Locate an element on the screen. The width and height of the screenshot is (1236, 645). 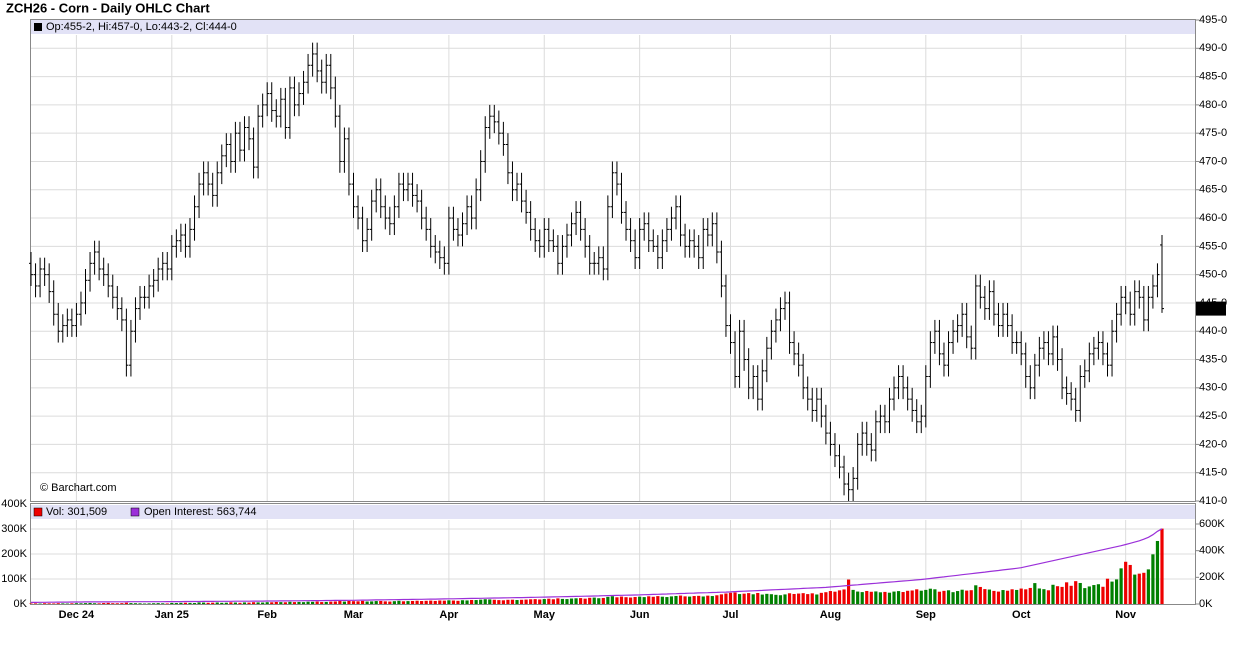
legend-swatch is located at coordinates (38, 27).